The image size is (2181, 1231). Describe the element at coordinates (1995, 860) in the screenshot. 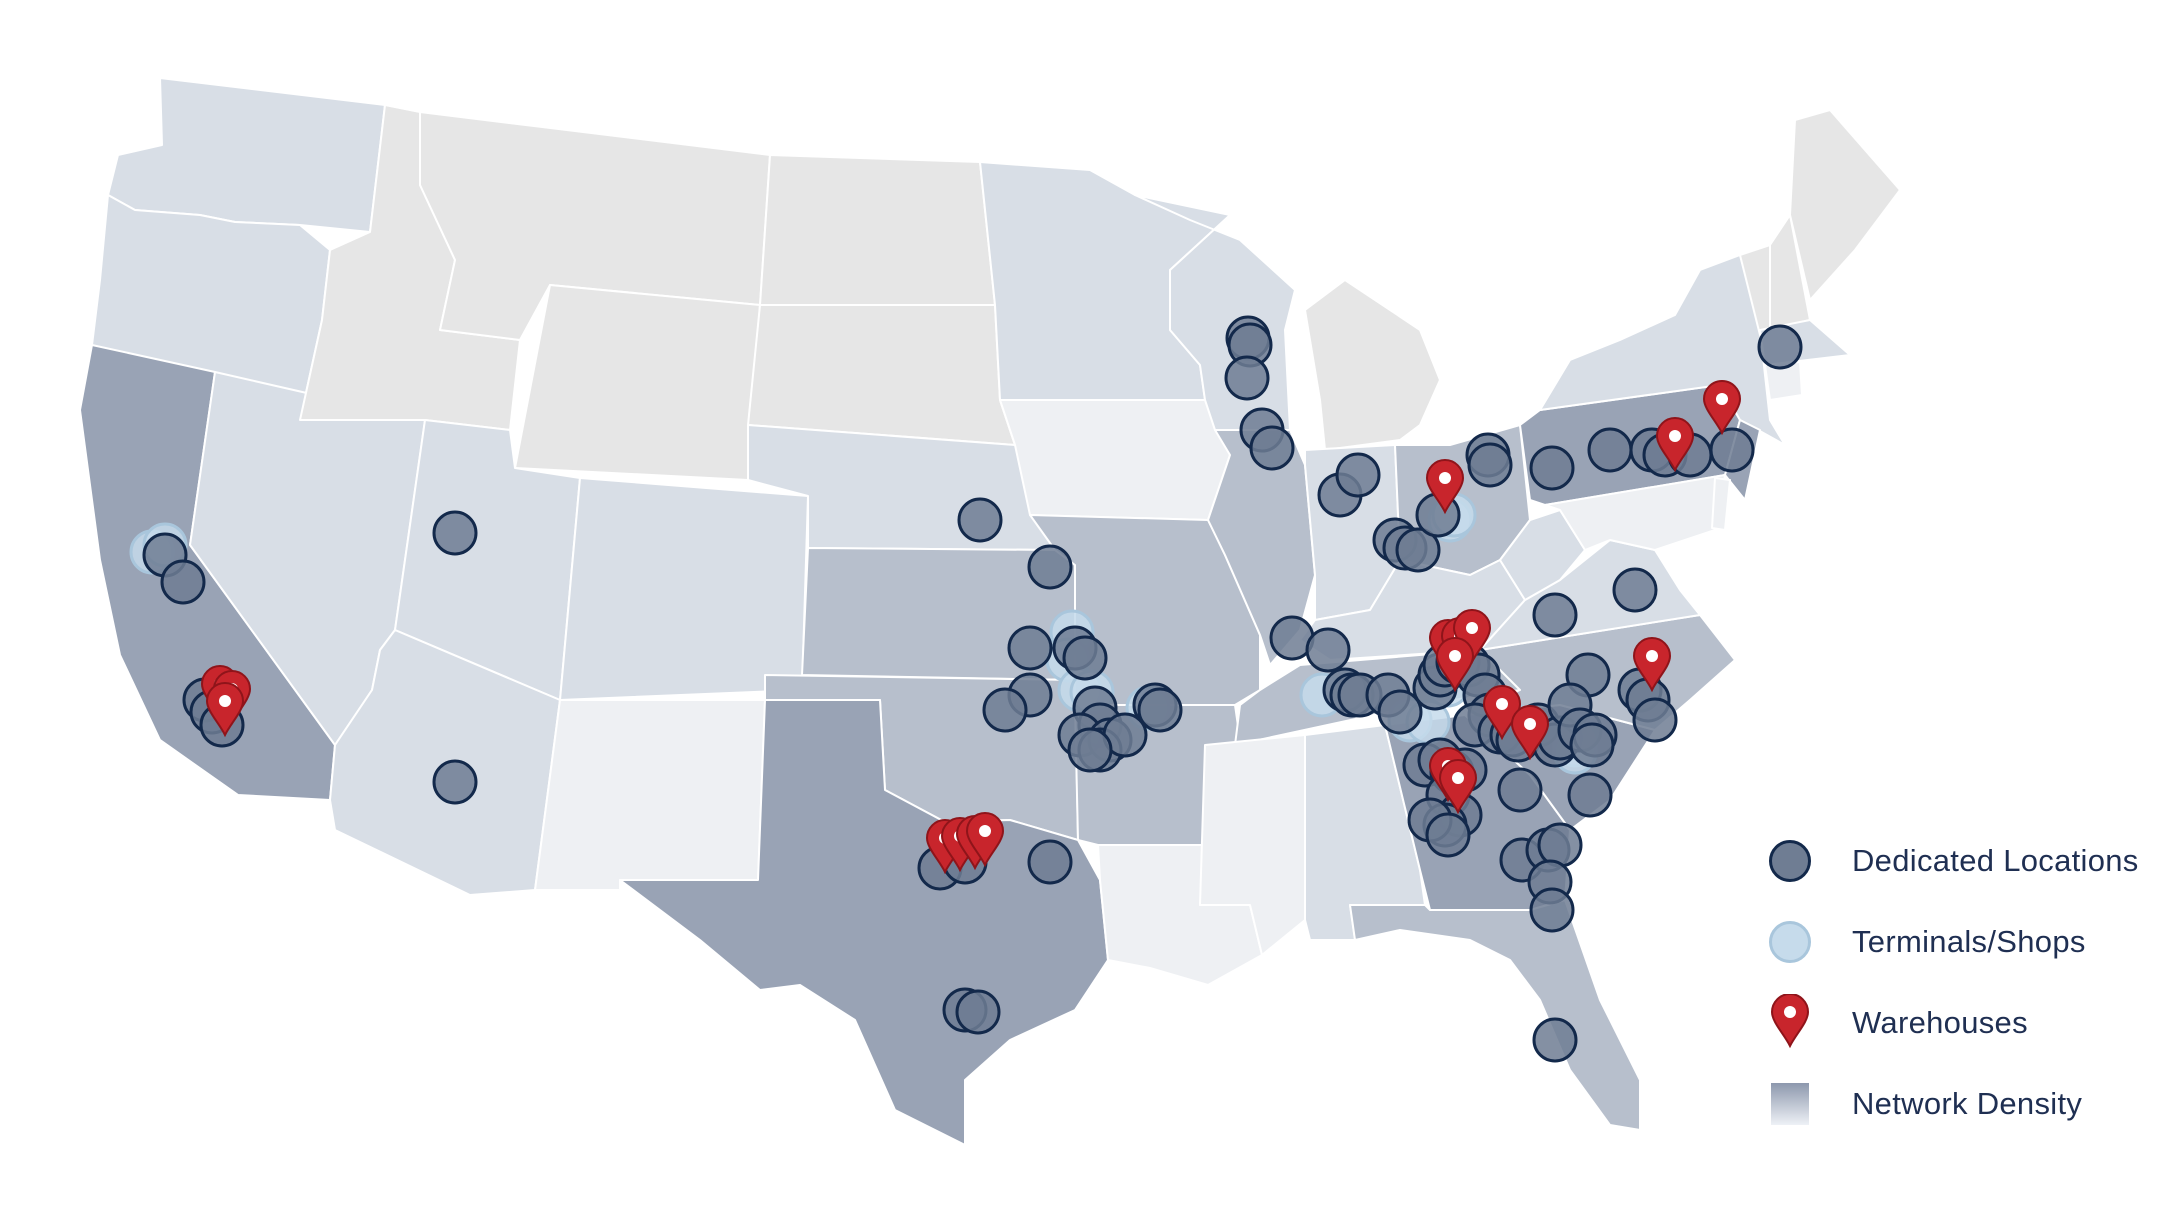

I see `legend-label-dedicated: Dedicated Locations` at that location.